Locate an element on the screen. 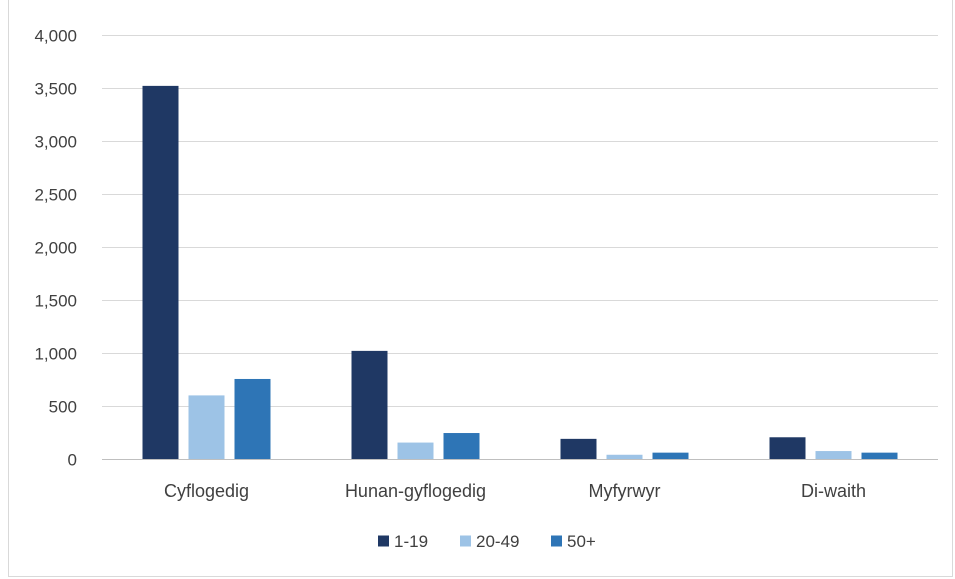  y-tick-label-3500: 3,500 is located at coordinates (55, 89).